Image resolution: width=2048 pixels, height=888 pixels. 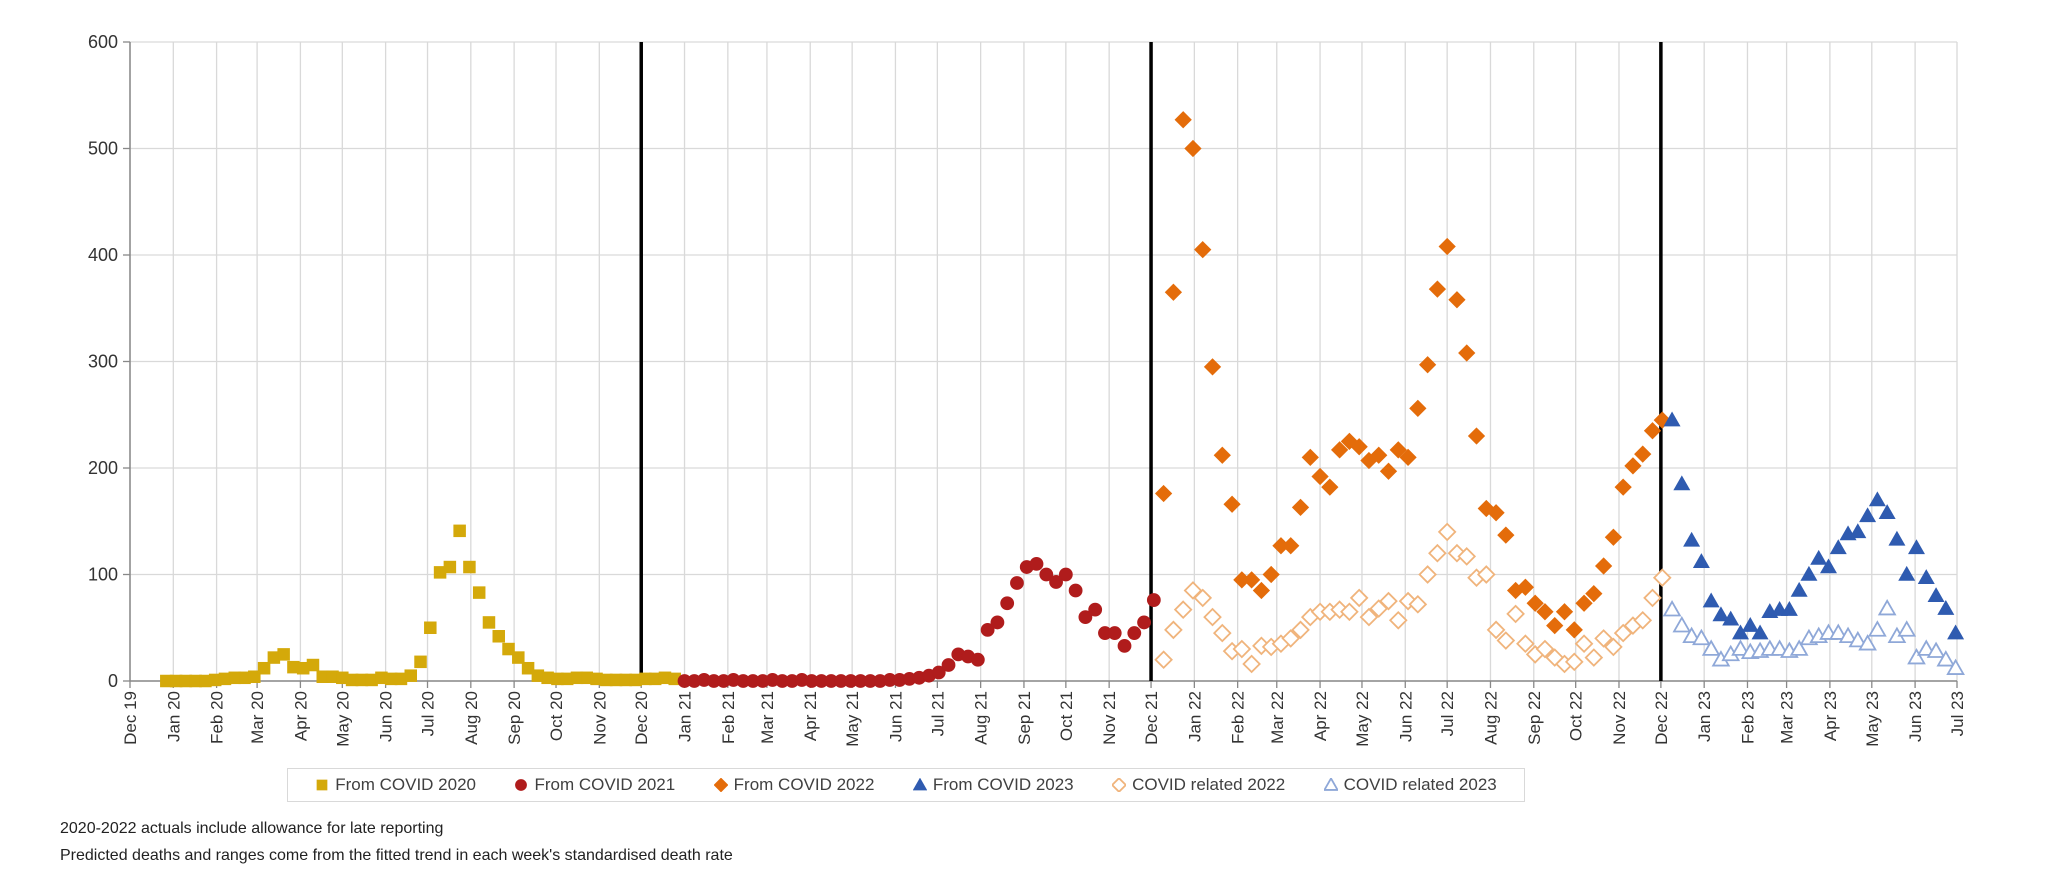 I want to click on x-tick-label: Oct 22, so click(x=1576, y=716).